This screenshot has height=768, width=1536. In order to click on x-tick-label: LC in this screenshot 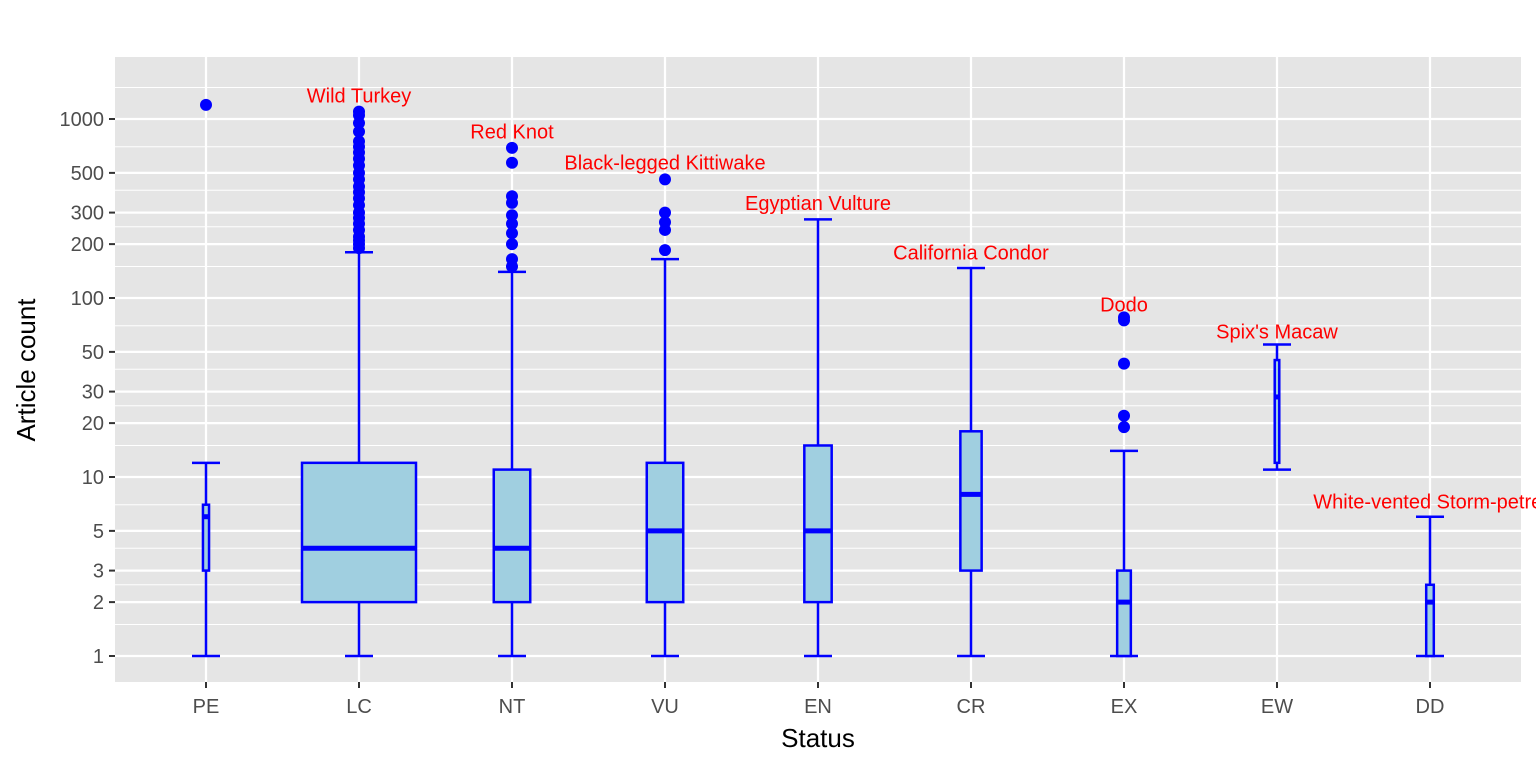, I will do `click(359, 707)`.